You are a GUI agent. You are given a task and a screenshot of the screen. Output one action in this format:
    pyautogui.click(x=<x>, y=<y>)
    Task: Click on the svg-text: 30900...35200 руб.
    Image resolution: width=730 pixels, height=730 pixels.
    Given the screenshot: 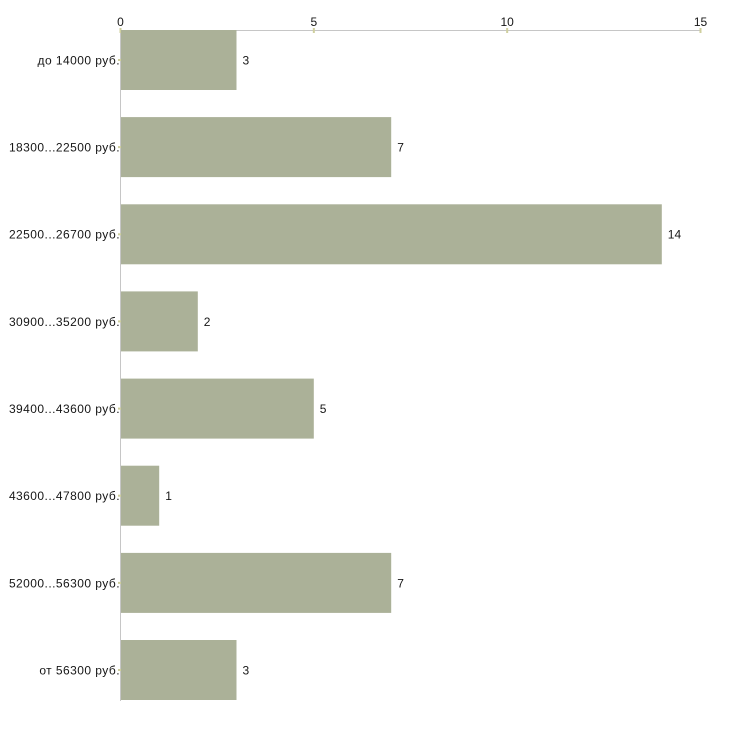 What is the action you would take?
    pyautogui.click(x=64, y=322)
    